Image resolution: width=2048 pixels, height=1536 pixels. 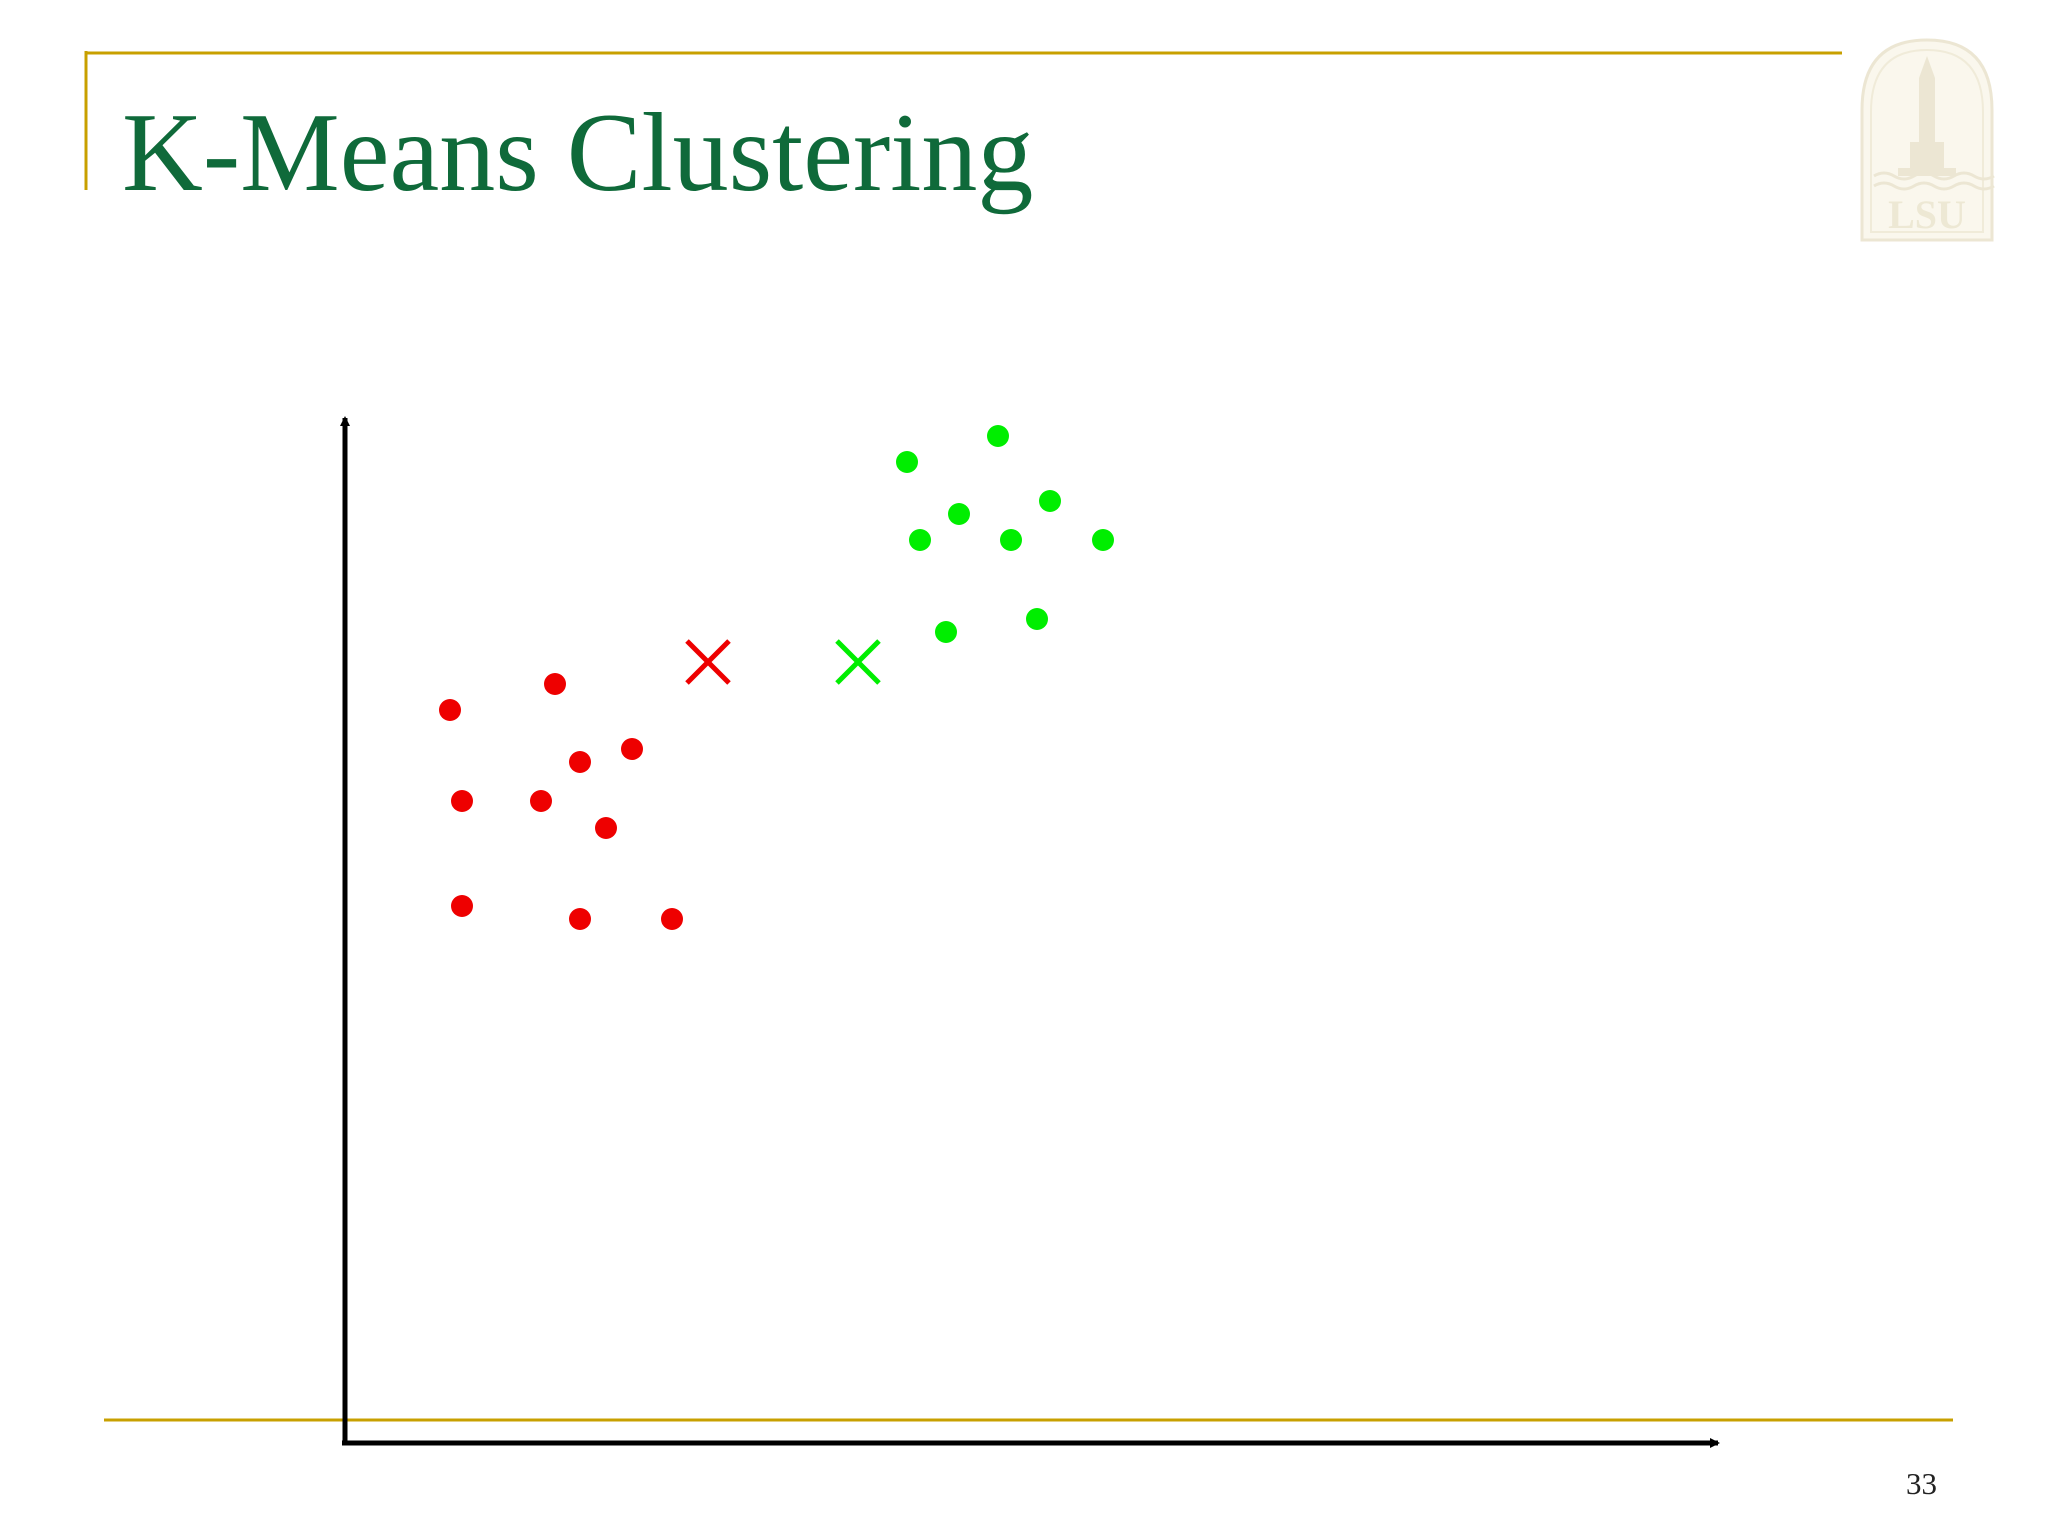 What do you see at coordinates (1921, 1483) in the screenshot?
I see `page-number: 33` at bounding box center [1921, 1483].